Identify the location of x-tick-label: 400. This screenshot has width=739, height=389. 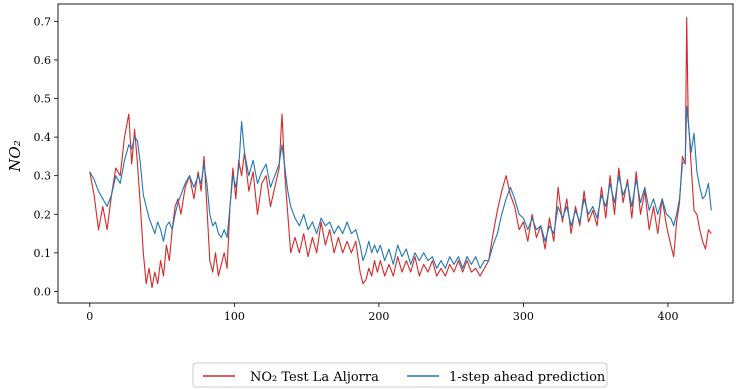
(667, 316).